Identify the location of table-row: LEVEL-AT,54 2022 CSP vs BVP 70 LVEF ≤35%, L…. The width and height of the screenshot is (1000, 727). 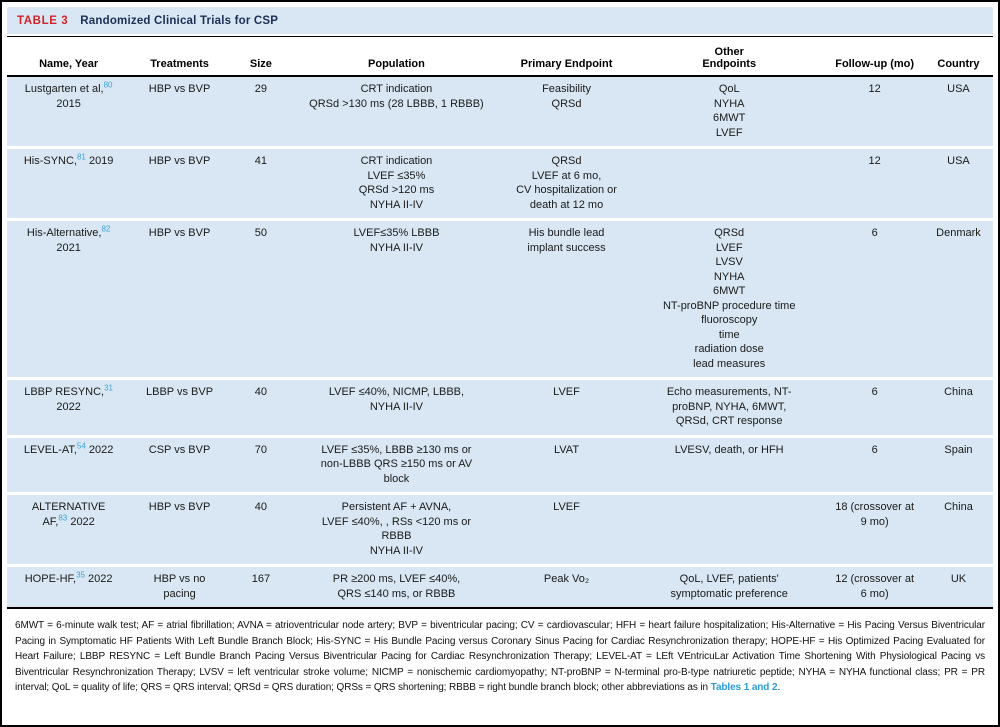
(500, 464).